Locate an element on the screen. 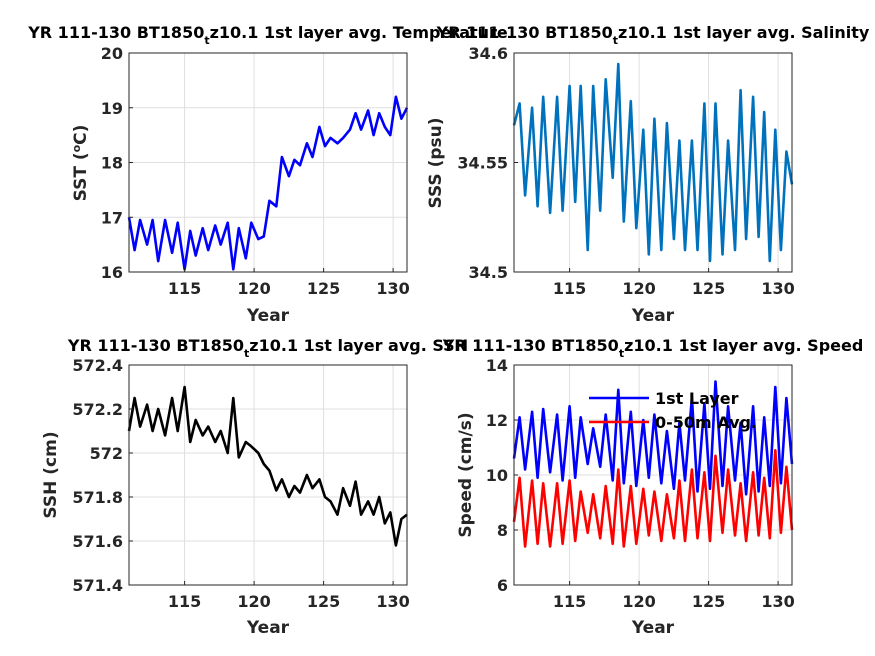 The height and width of the screenshot is (656, 875). panel-2-xlabel: Year is located at coordinates (653, 316).